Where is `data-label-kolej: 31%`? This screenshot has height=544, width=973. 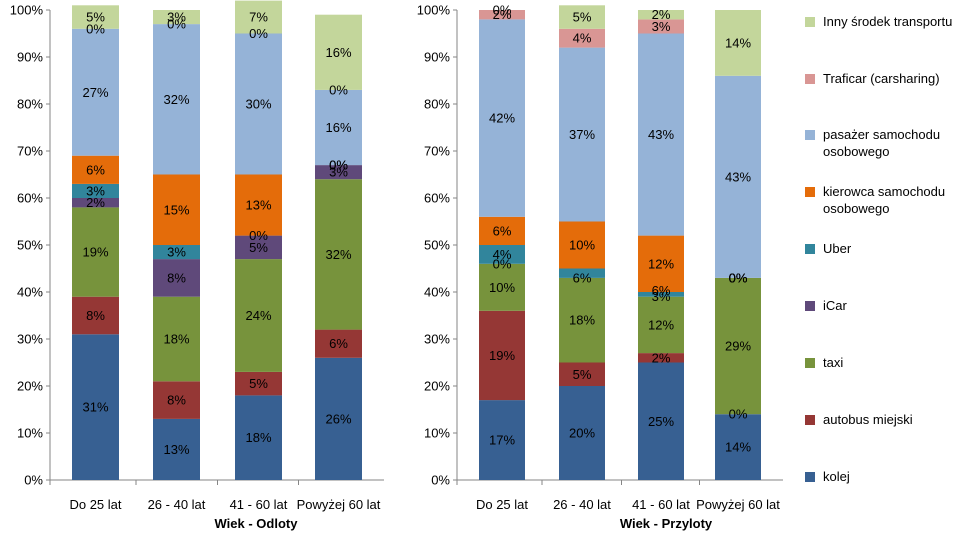 data-label-kolej: 31% is located at coordinates (95, 407).